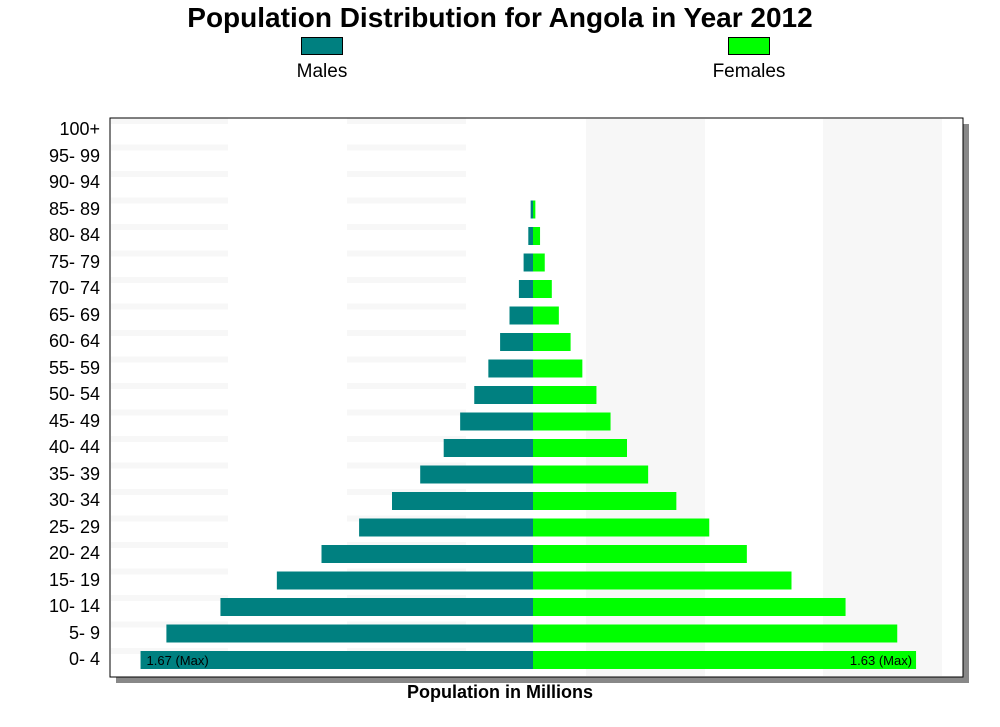 This screenshot has height=727, width=1000. Describe the element at coordinates (500, 692) in the screenshot. I see `x-axis-label: Population in Millions` at that location.